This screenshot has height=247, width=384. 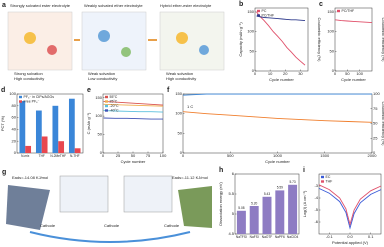 I want to click on legend-label: PC/THF, so click(x=268, y=15).